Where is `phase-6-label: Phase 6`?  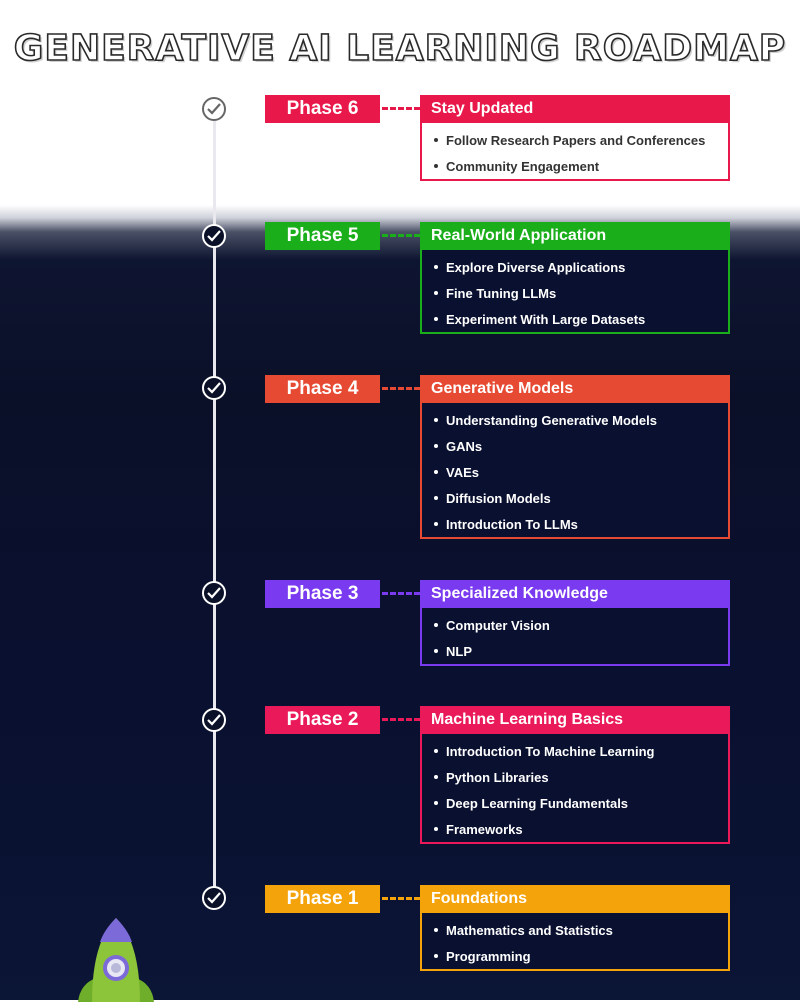
phase-6-label: Phase 6 is located at coordinates (322, 109).